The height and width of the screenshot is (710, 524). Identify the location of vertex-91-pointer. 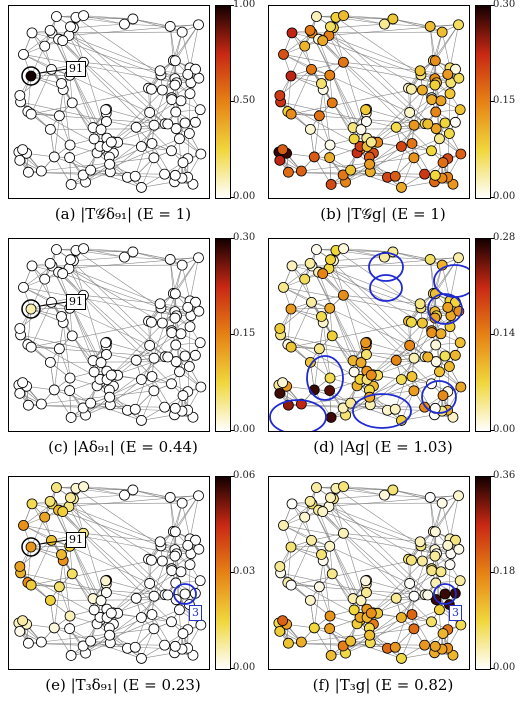
(53, 542).